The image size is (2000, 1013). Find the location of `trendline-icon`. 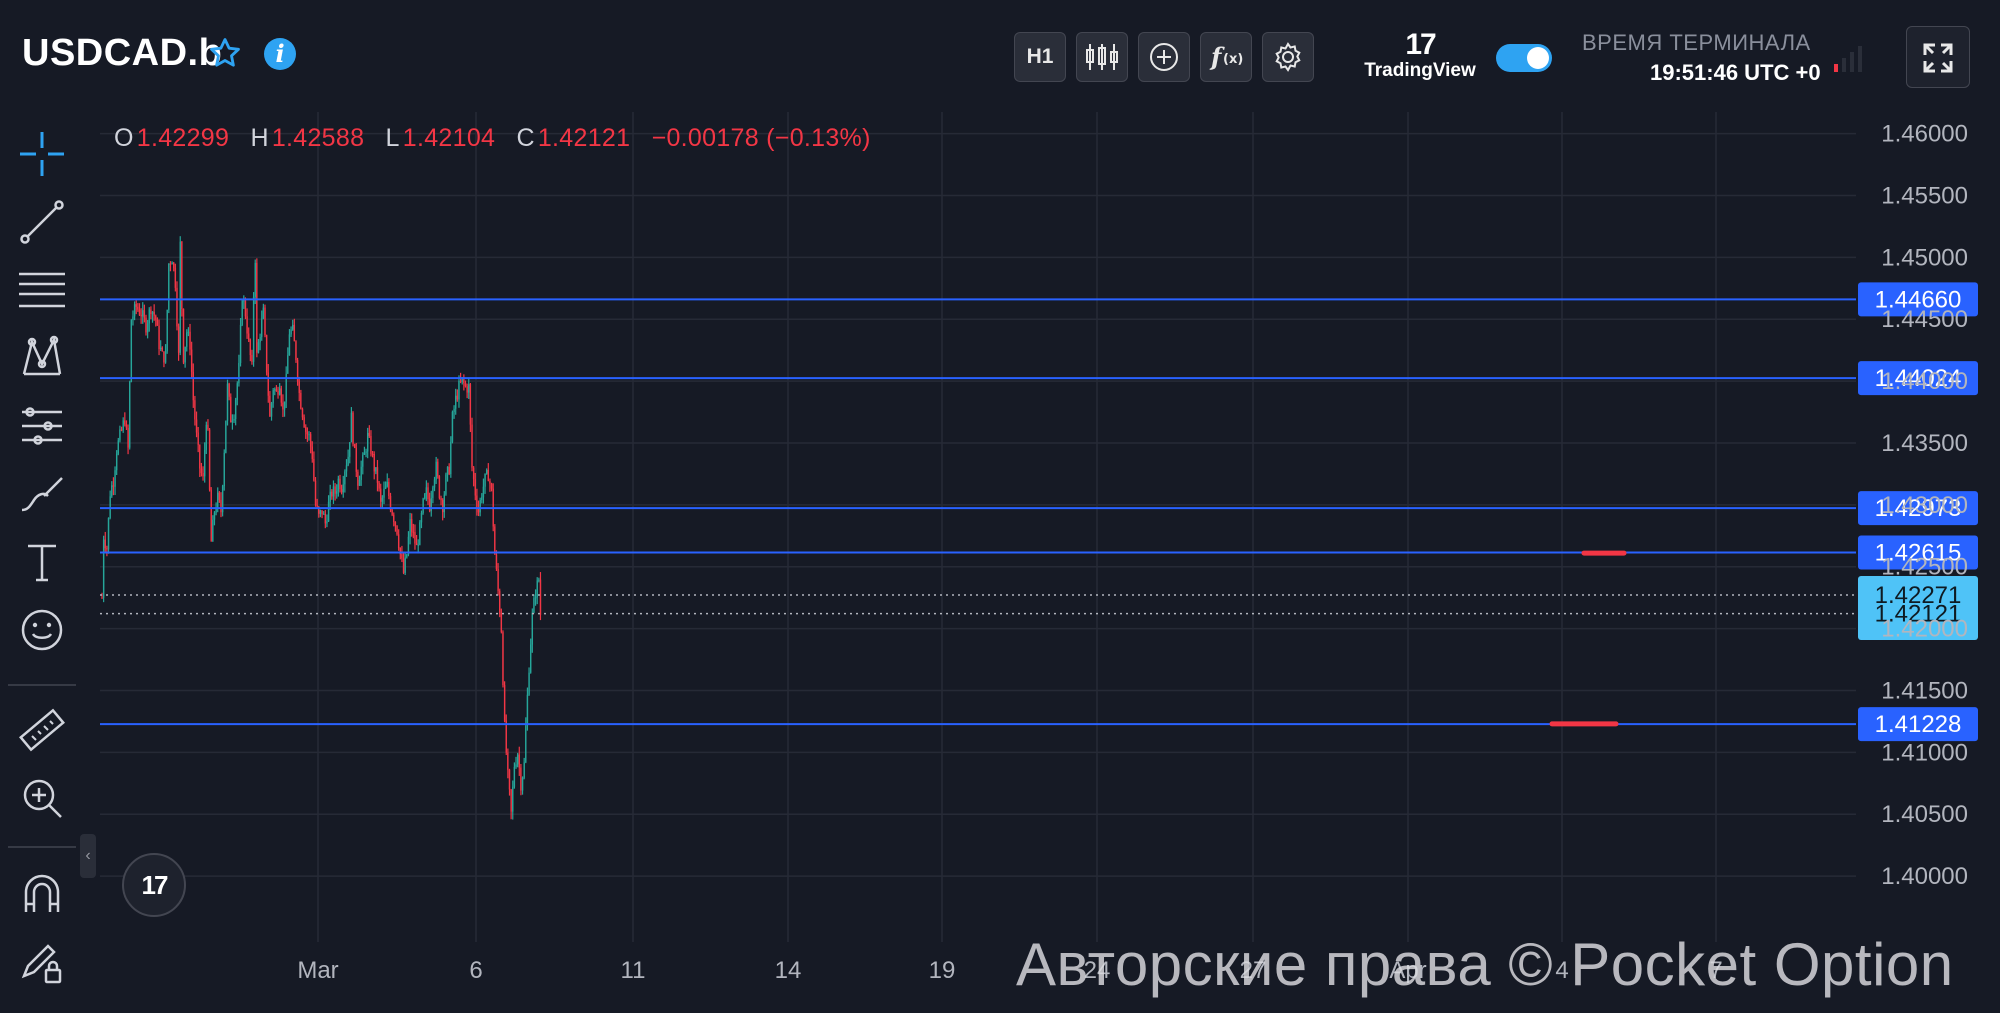

trendline-icon is located at coordinates (42, 222).